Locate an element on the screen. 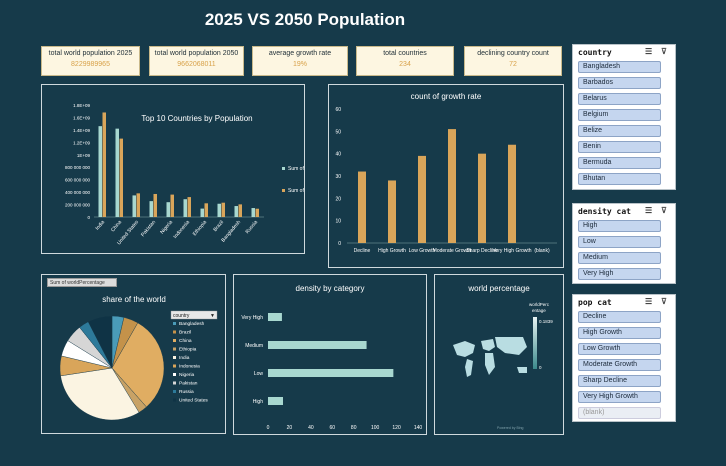 This screenshot has width=726, height=466. x-tick-label: Nigeria is located at coordinates (166, 227).